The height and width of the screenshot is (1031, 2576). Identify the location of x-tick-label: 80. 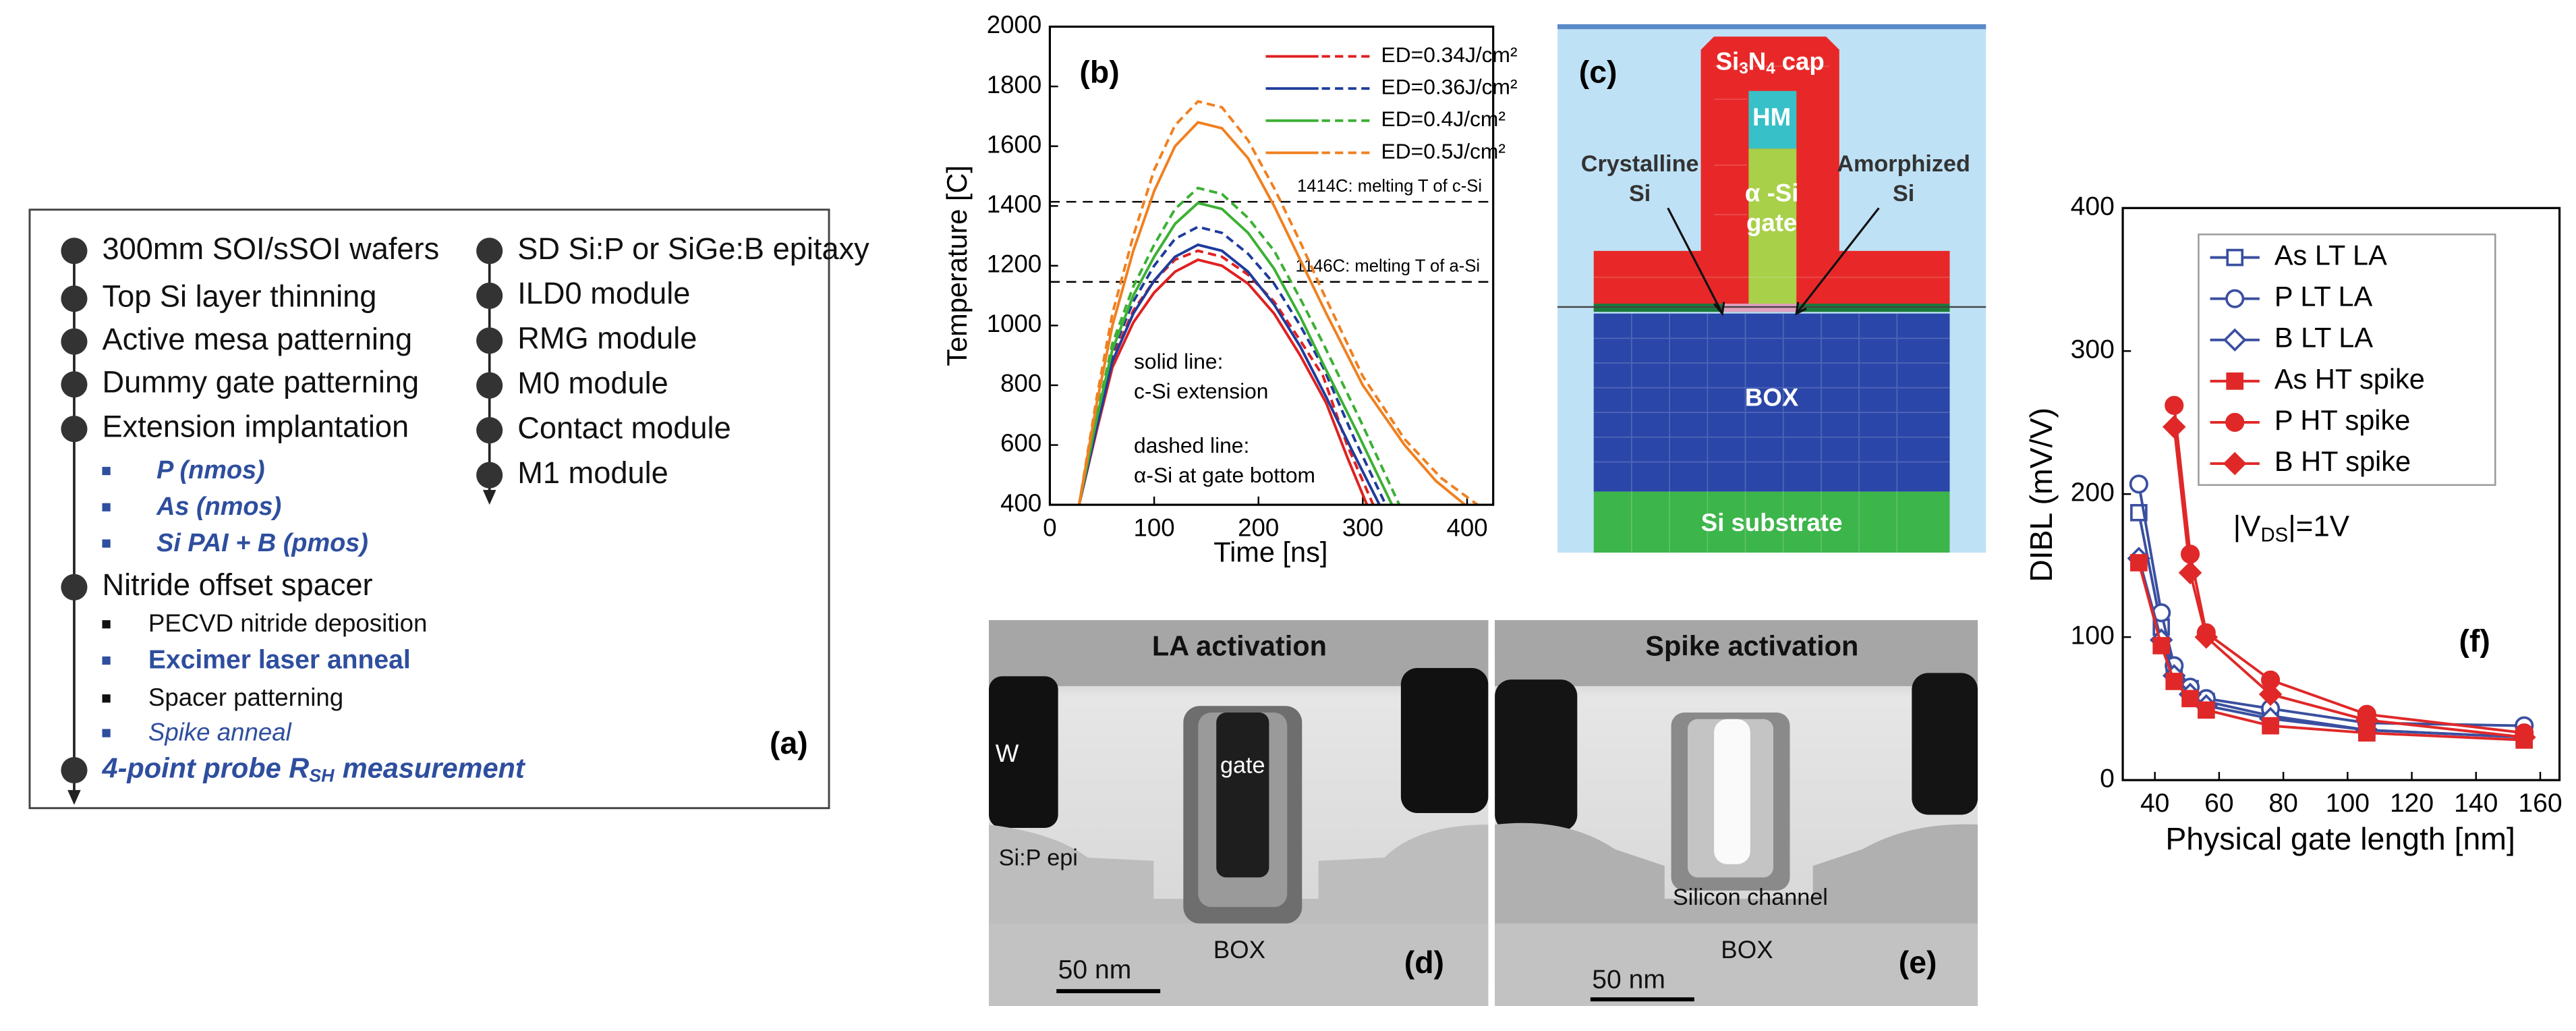
(2282, 803).